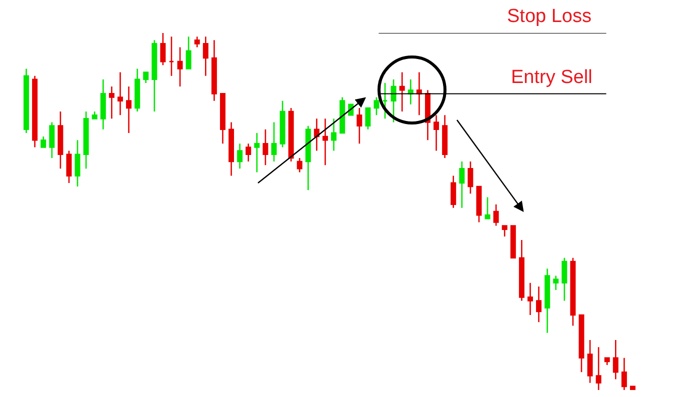 This screenshot has height=397, width=684. Describe the element at coordinates (549, 16) in the screenshot. I see `ref-line-label: Stop Loss` at that location.